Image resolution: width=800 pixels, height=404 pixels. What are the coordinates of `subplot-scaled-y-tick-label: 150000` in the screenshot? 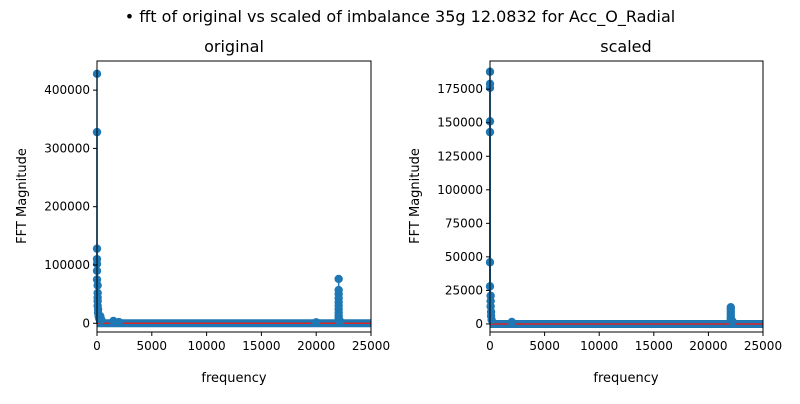 It's located at (460, 123).